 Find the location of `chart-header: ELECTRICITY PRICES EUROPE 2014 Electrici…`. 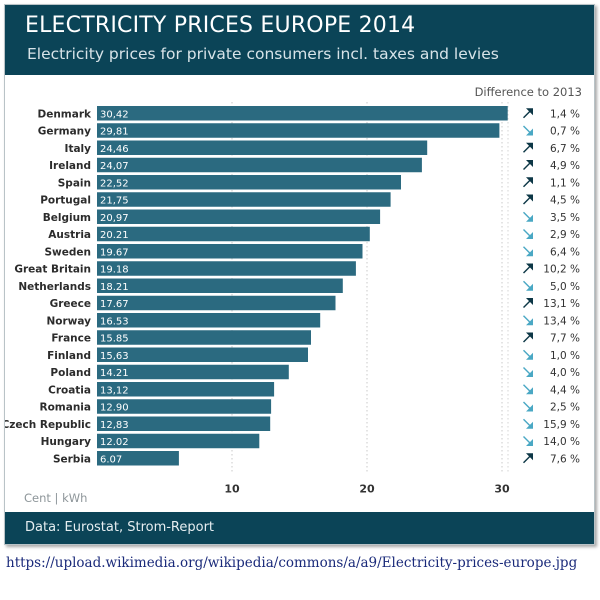

chart-header: ELECTRICITY PRICES EUROPE 2014 Electrici… is located at coordinates (299, 40).